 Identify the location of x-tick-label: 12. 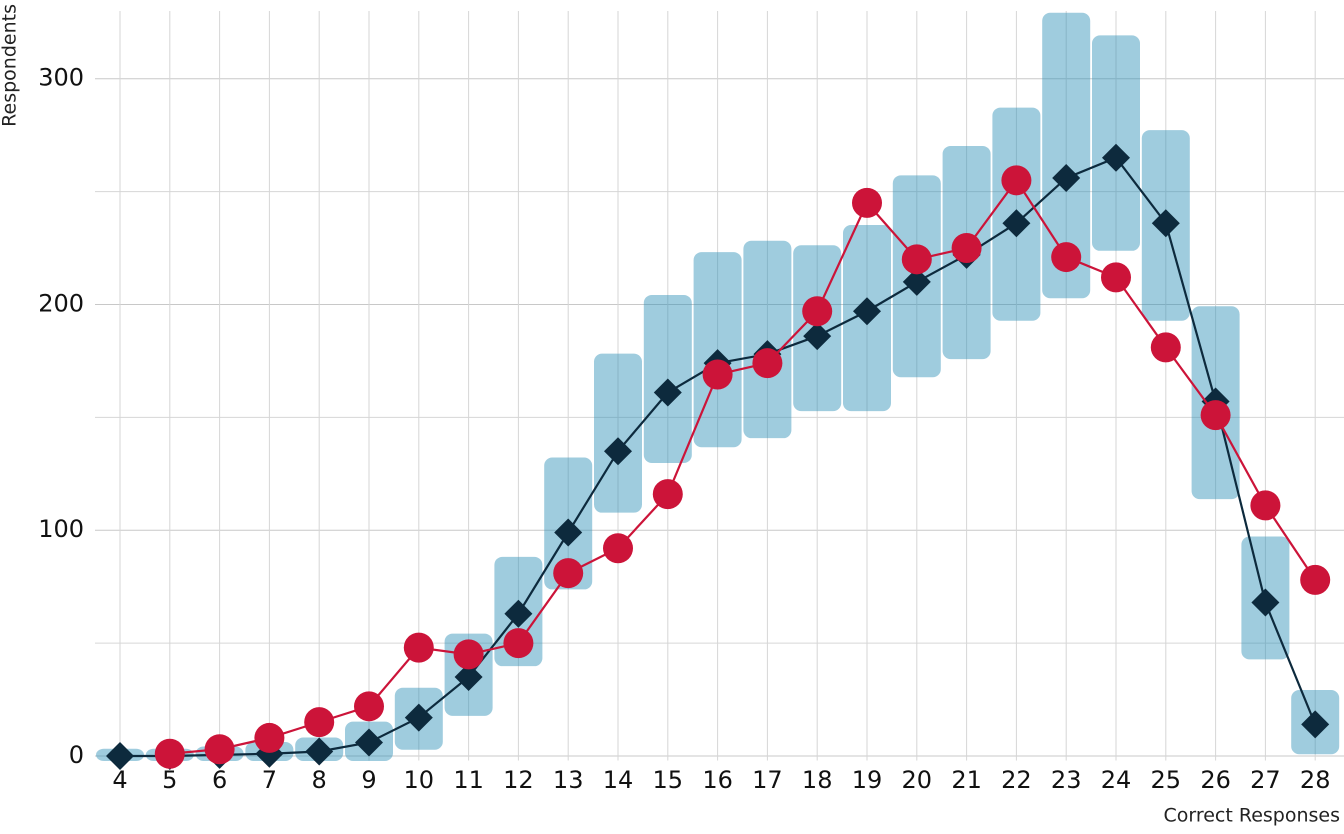
(518, 780).